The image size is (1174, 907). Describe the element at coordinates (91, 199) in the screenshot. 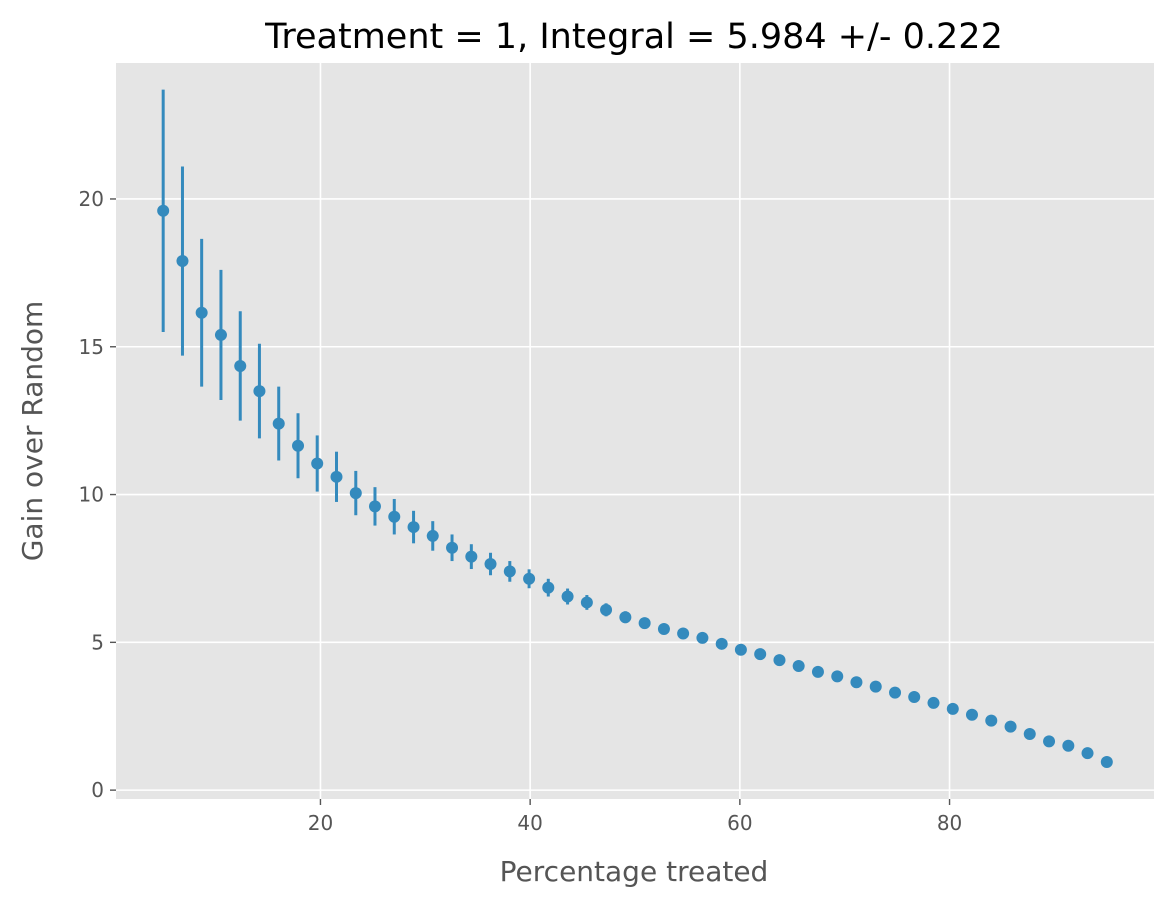

I see `y-tick-label: 20` at that location.